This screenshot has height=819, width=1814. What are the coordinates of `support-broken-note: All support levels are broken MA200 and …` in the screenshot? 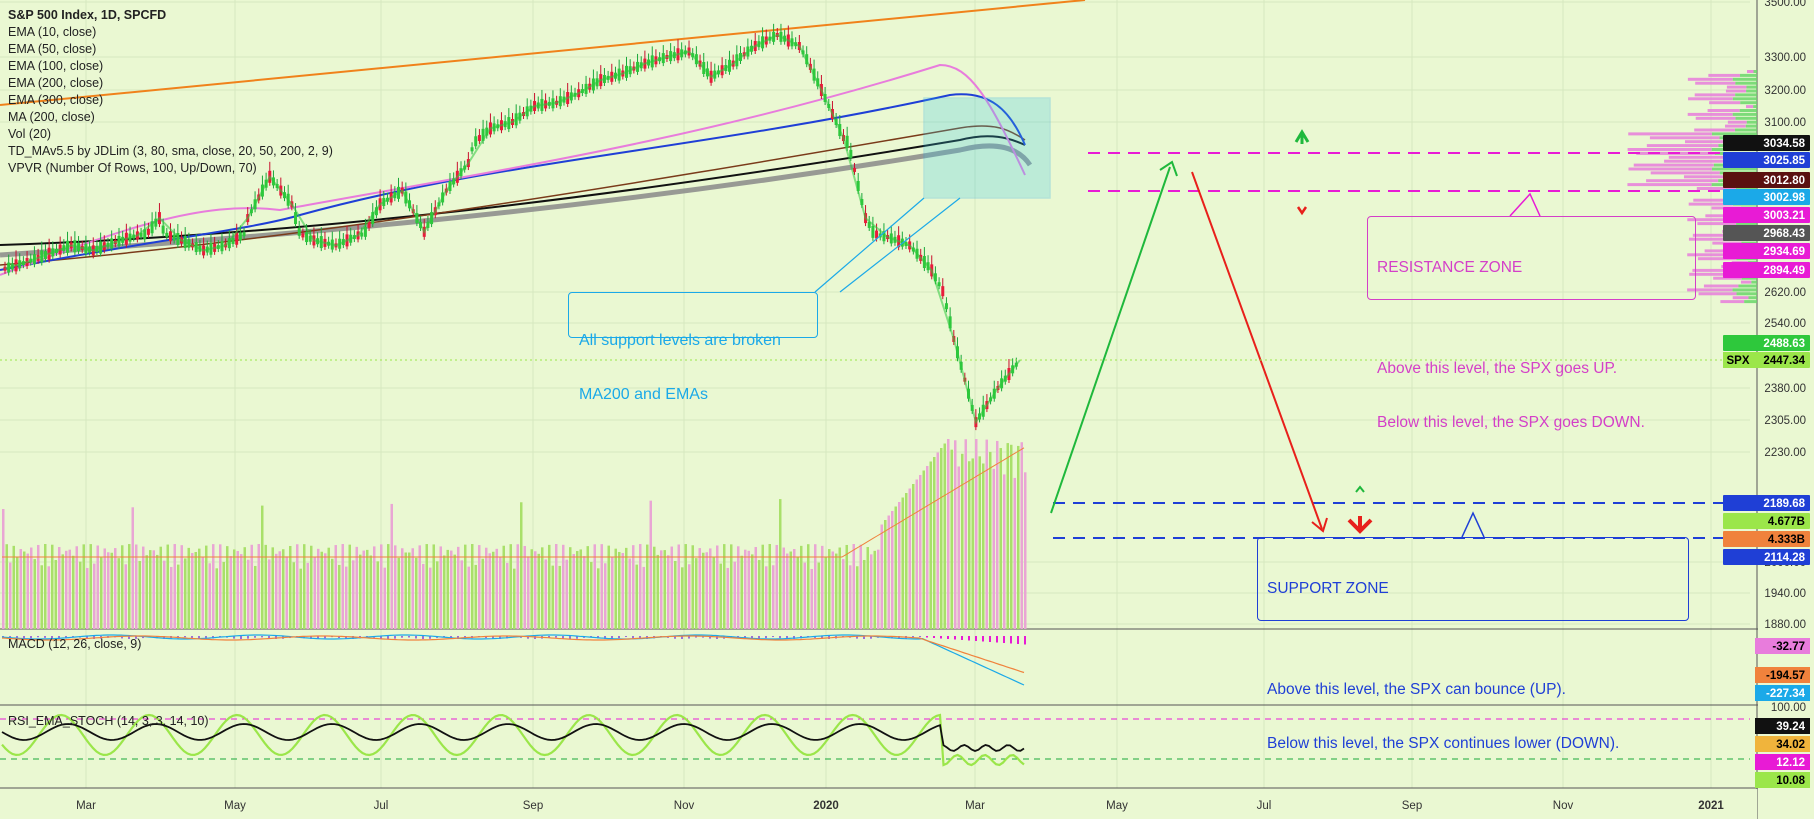 It's located at (693, 347).